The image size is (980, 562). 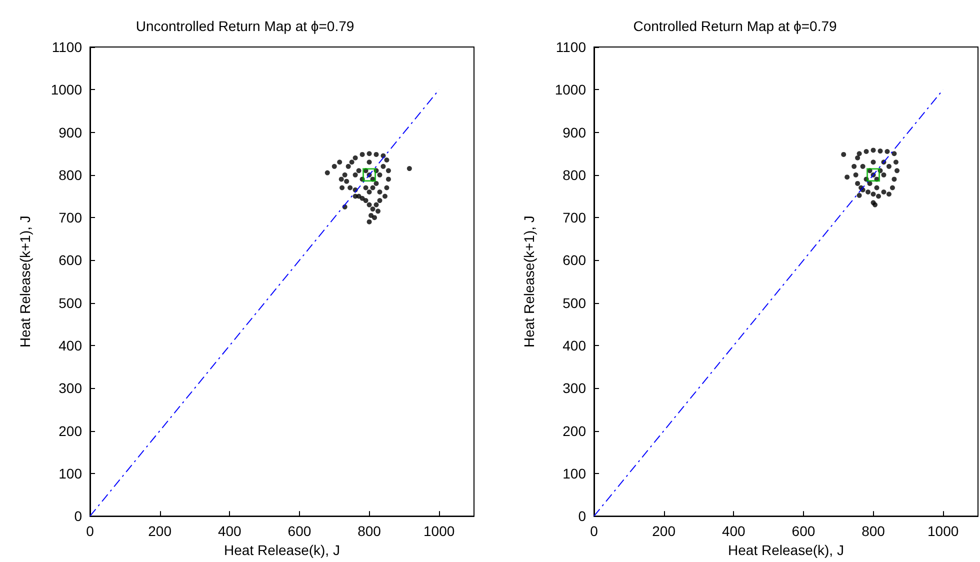 I want to click on y-tick-label: 1100, so click(x=571, y=47).